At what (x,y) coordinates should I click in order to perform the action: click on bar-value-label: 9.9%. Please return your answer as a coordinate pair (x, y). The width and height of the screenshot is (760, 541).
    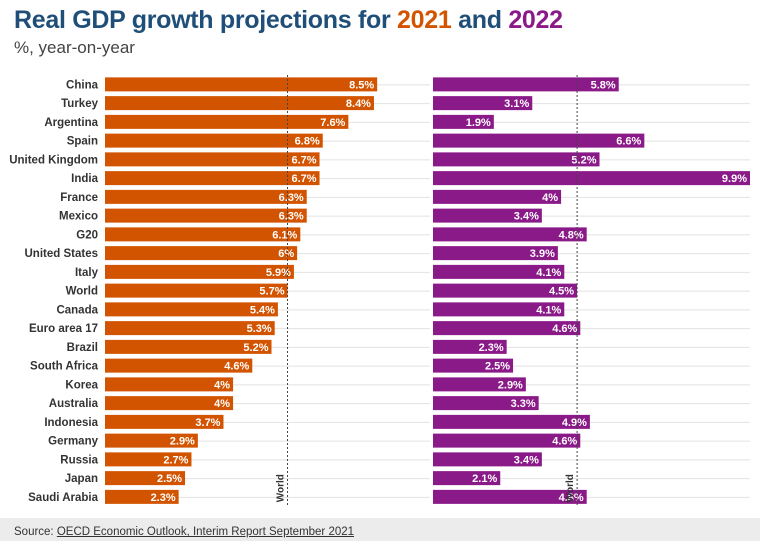
    Looking at the image, I should click on (734, 179).